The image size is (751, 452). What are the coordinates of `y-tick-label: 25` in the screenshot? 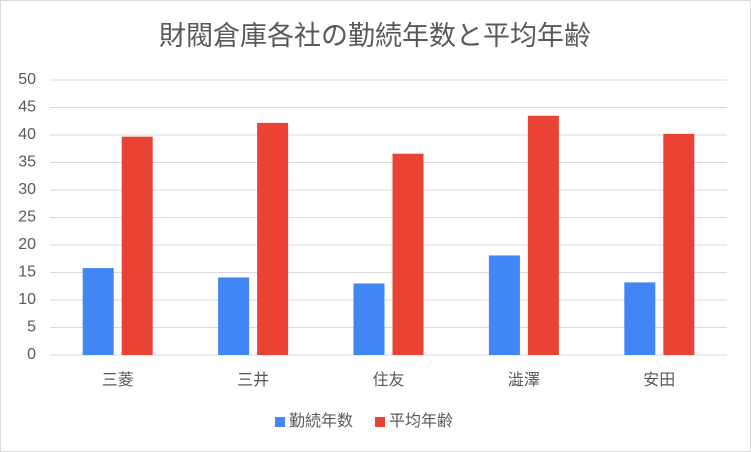 It's located at (27, 217).